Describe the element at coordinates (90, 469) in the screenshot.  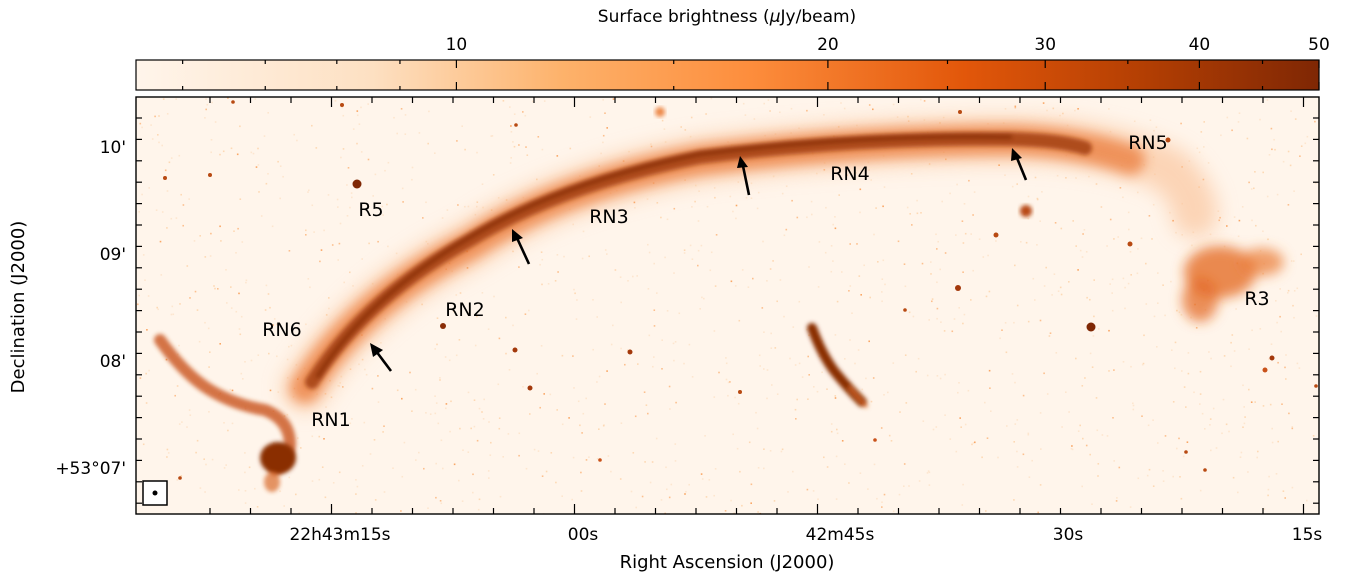
I see `y-tick-label: +53°07'` at that location.